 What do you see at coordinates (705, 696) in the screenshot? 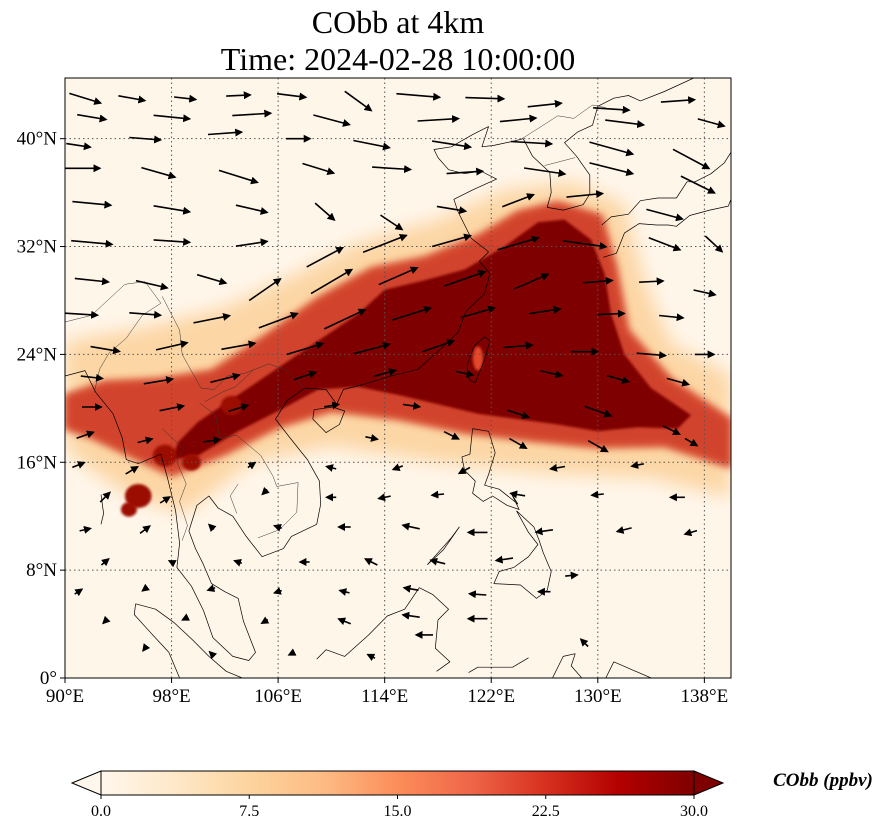
I see `lon-tick-label: 138°E` at bounding box center [705, 696].